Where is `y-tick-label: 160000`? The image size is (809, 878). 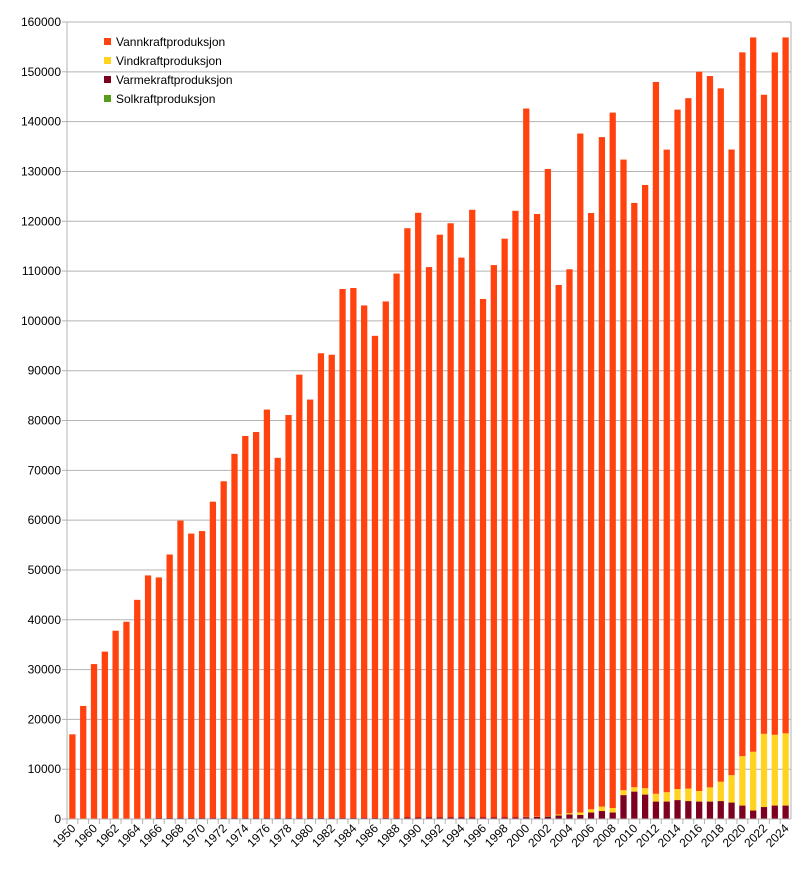 y-tick-label: 160000 is located at coordinates (41, 22).